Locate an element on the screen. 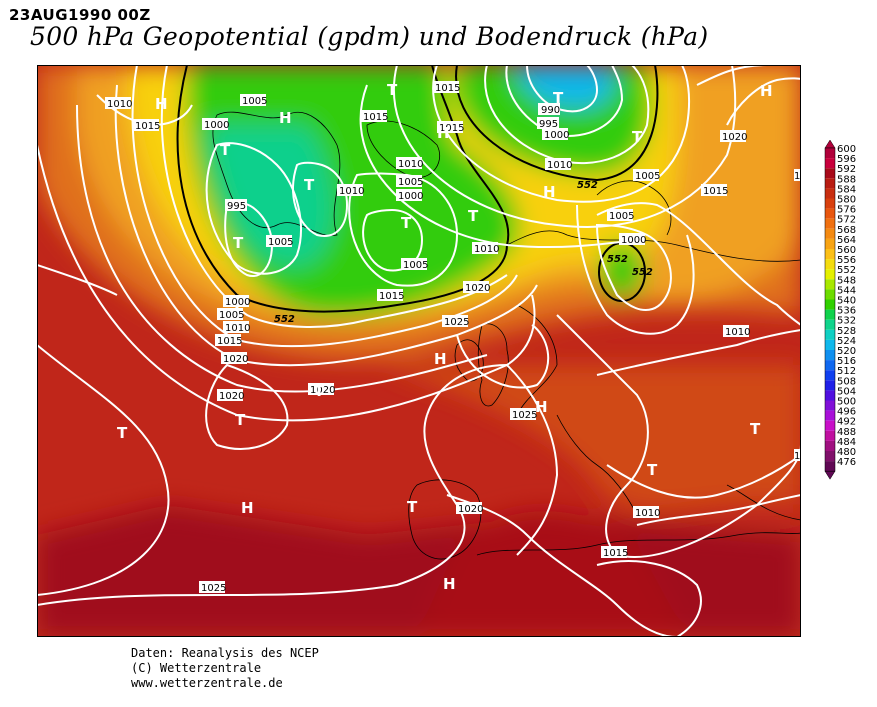  legend-label: 512 is located at coordinates (846, 371).